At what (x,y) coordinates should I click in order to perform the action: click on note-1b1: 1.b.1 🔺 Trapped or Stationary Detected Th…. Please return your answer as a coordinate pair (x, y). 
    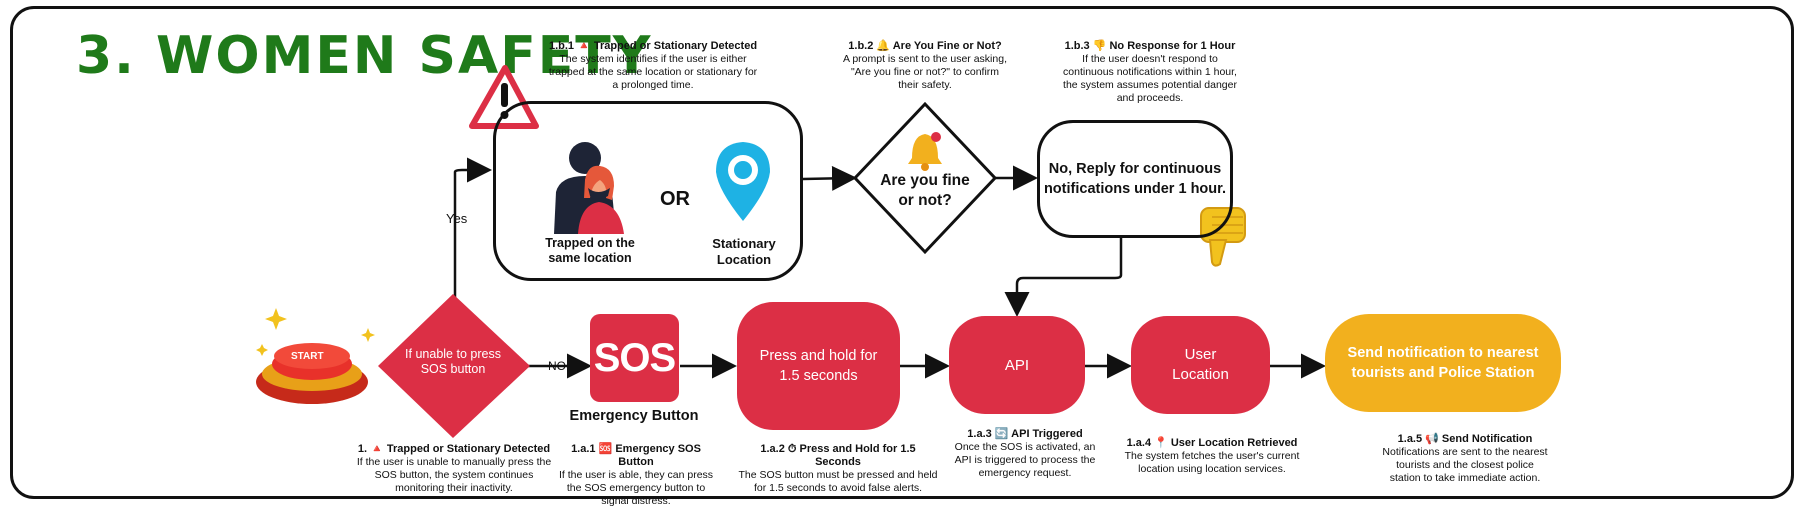
    Looking at the image, I should click on (653, 65).